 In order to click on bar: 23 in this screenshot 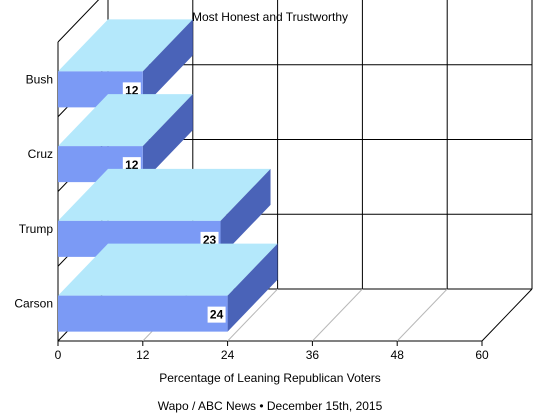, I will do `click(164, 212)`.